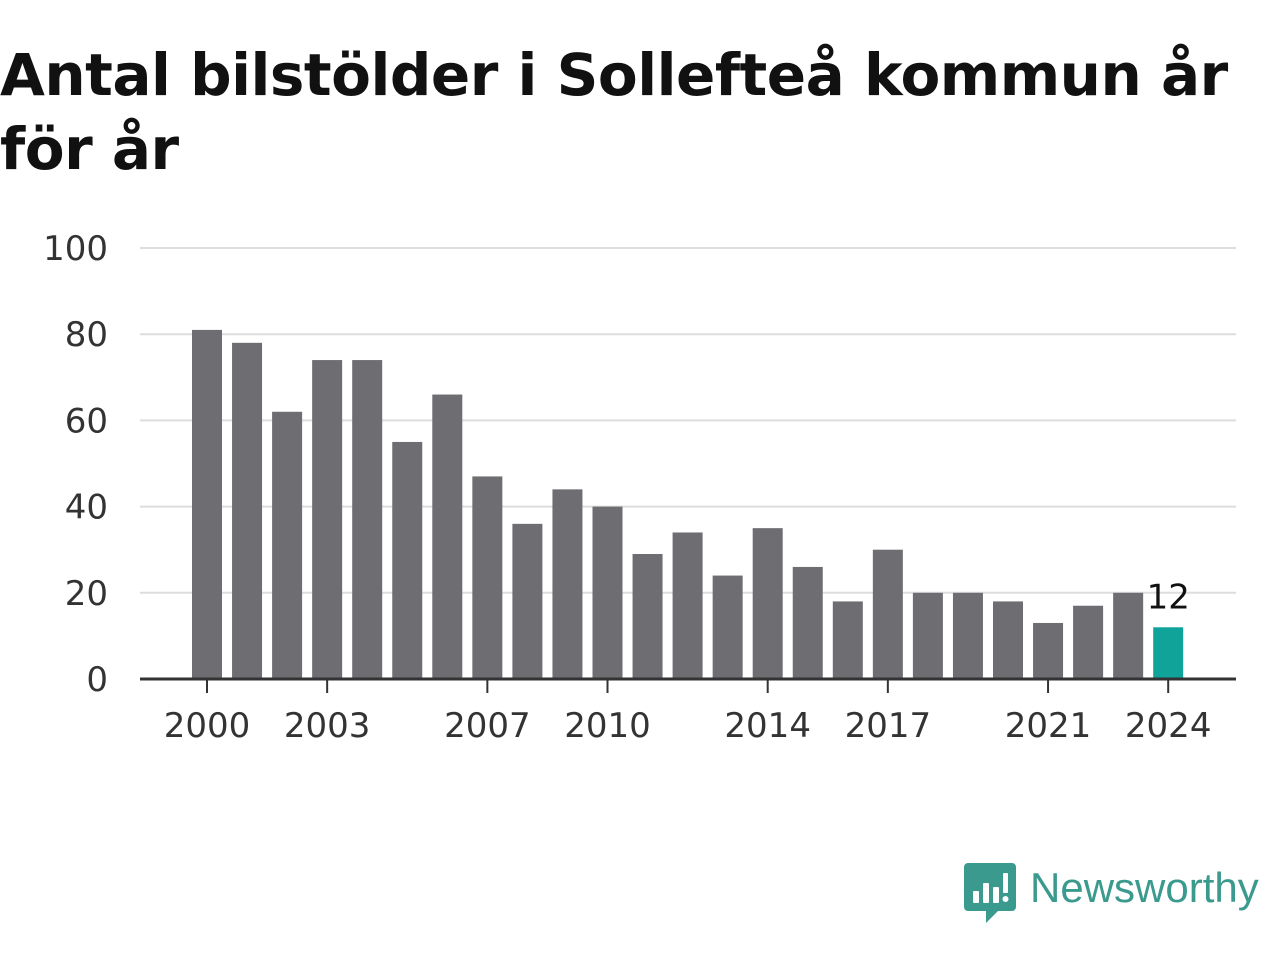 The width and height of the screenshot is (1280, 960). I want to click on brand: Newsworthy, so click(1111, 894).